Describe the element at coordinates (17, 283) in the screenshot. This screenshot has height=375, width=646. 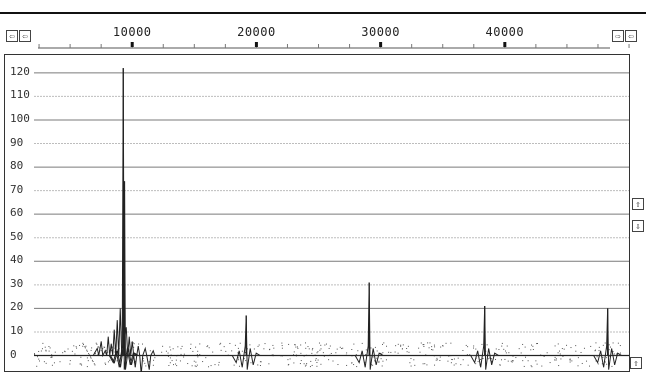
I see `y-tick-label: 30` at that location.